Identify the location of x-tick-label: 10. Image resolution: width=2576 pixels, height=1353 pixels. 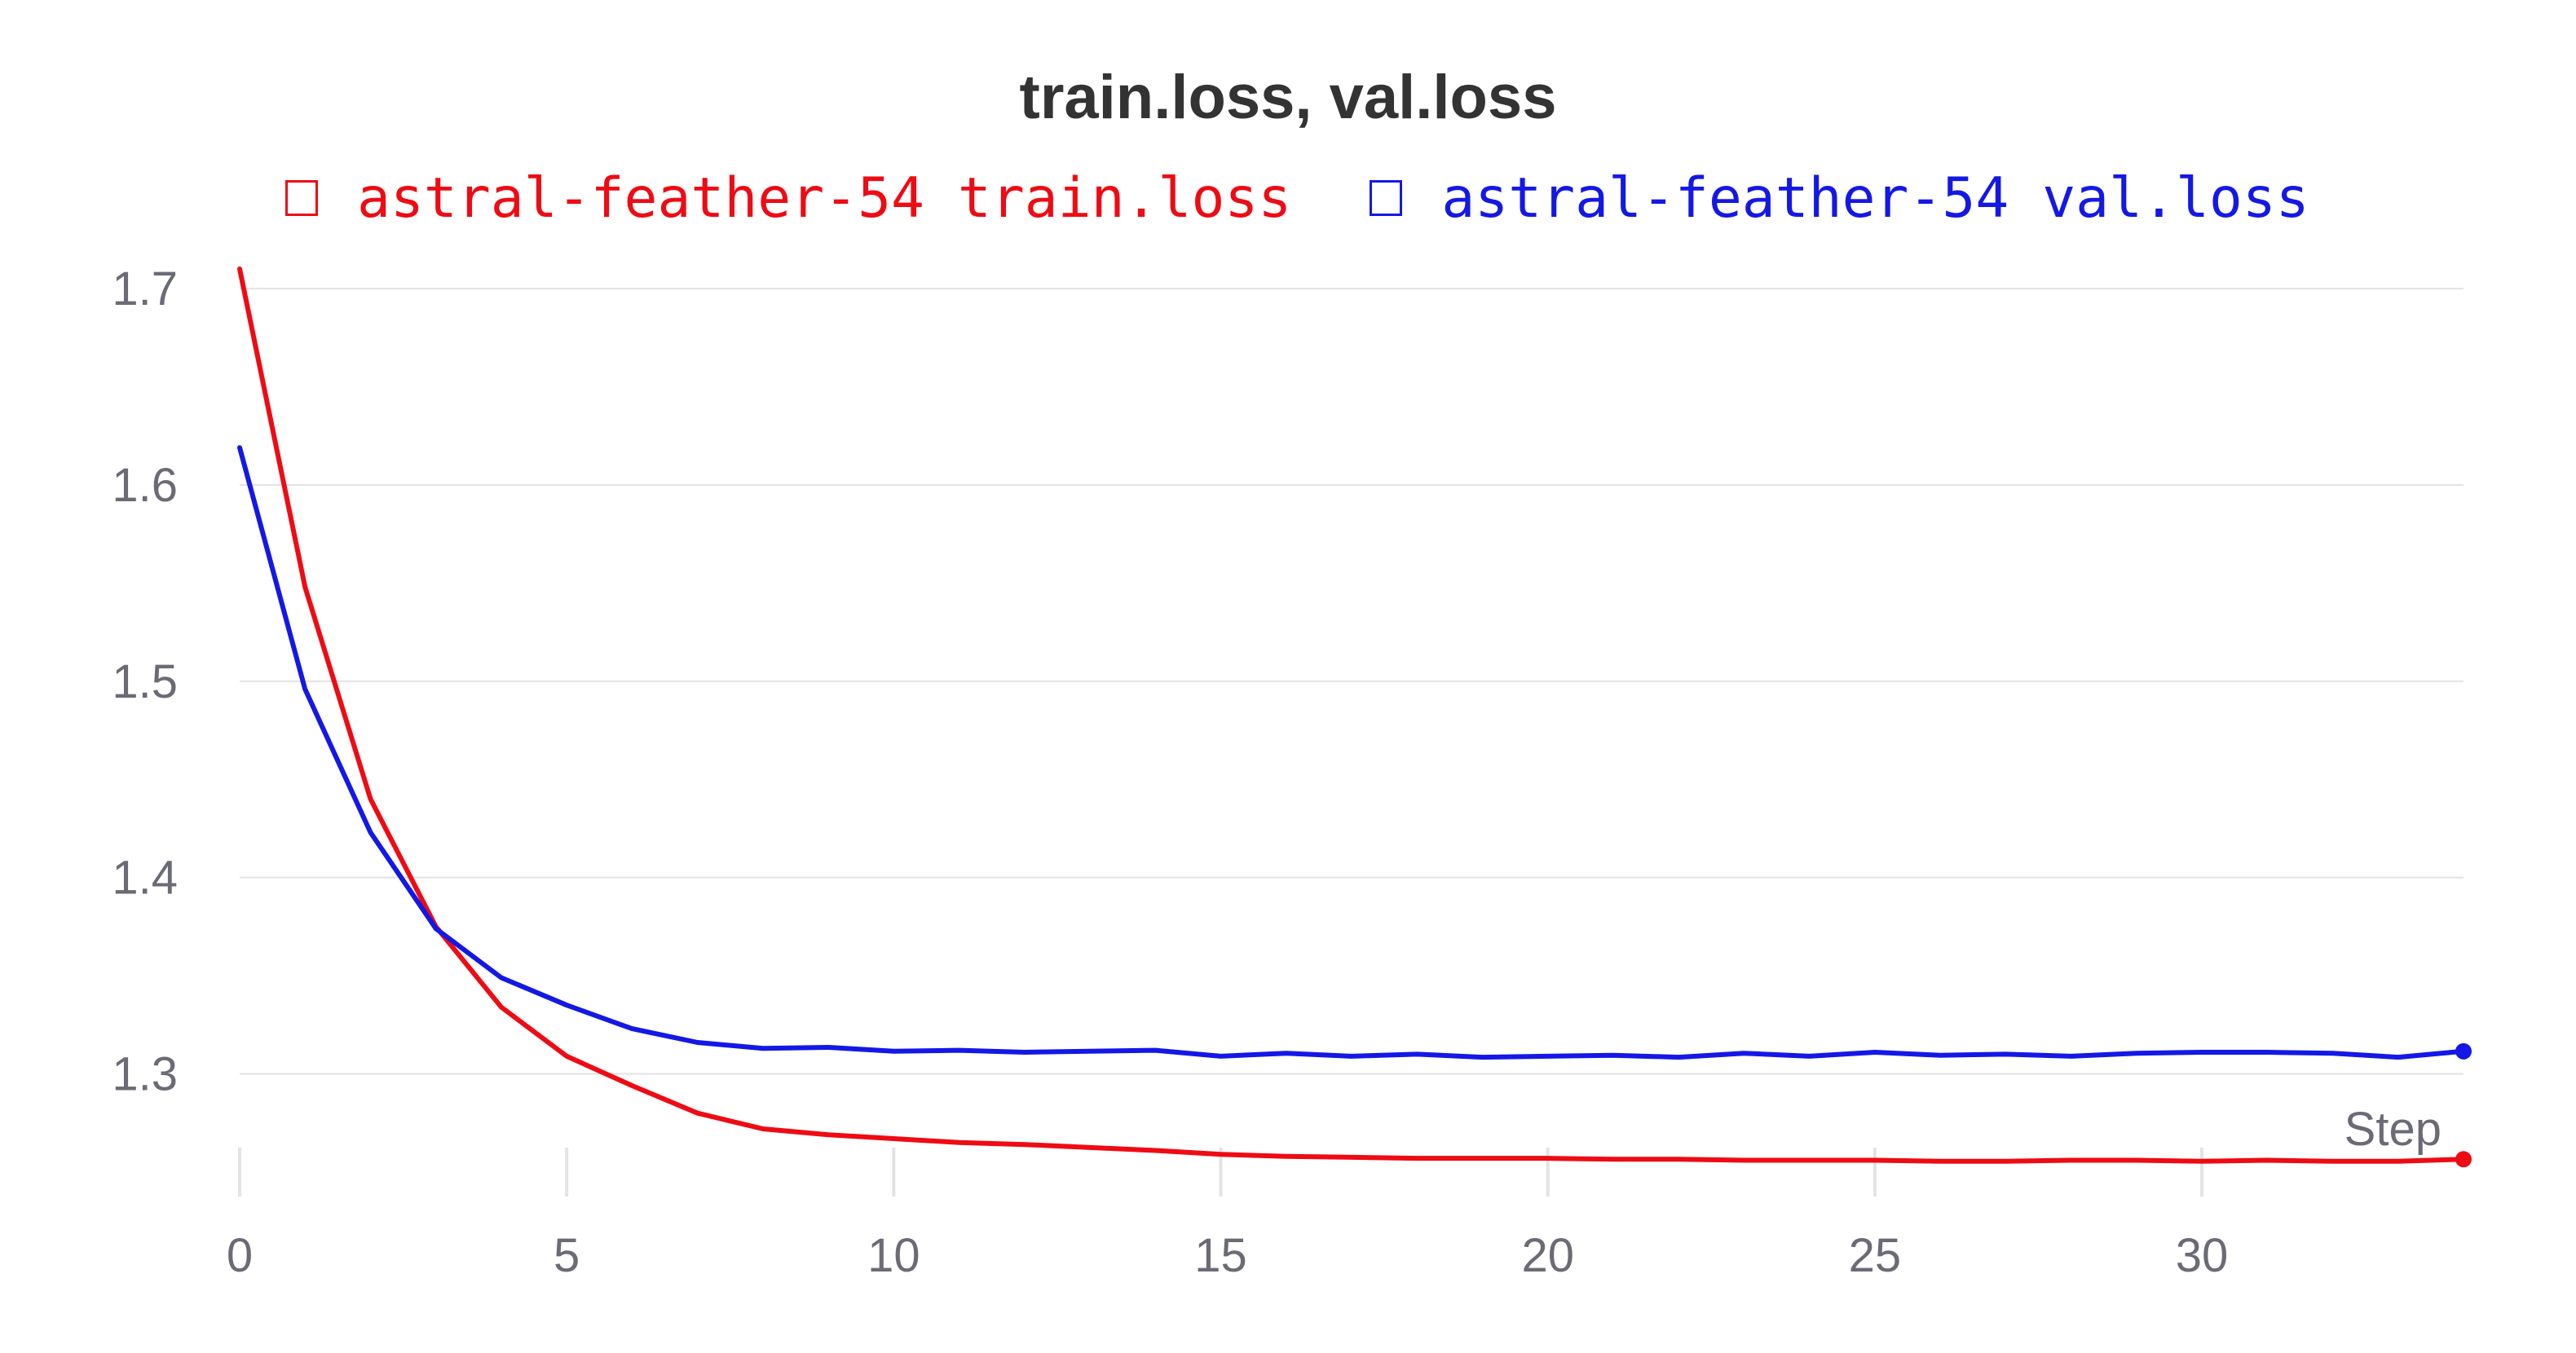
(893, 1255).